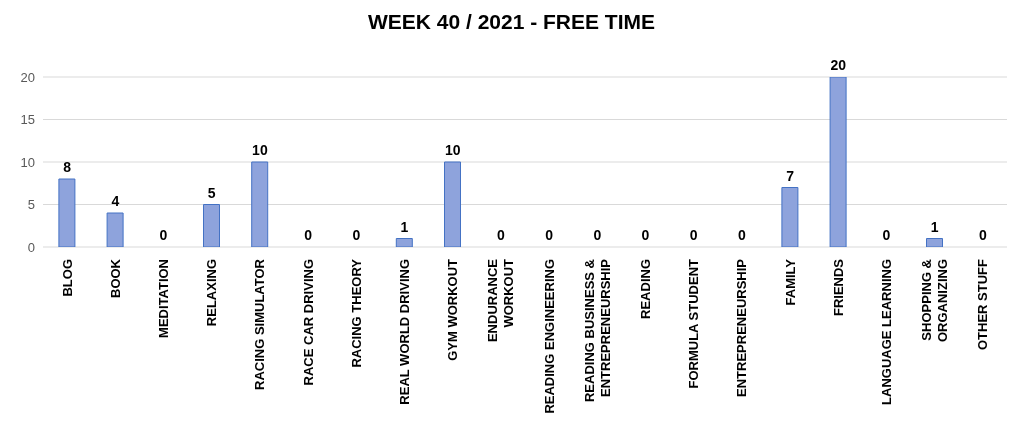 This screenshot has width=1023, height=427. What do you see at coordinates (549, 336) in the screenshot?
I see `x-tick-label: READING ENGINEERING` at bounding box center [549, 336].